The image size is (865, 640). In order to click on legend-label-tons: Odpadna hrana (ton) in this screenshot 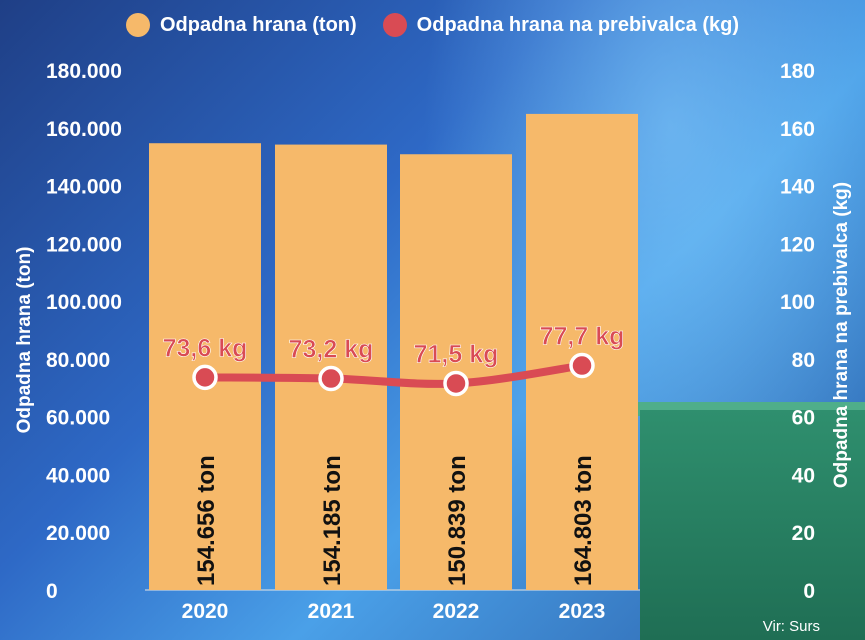, I will do `click(258, 24)`.